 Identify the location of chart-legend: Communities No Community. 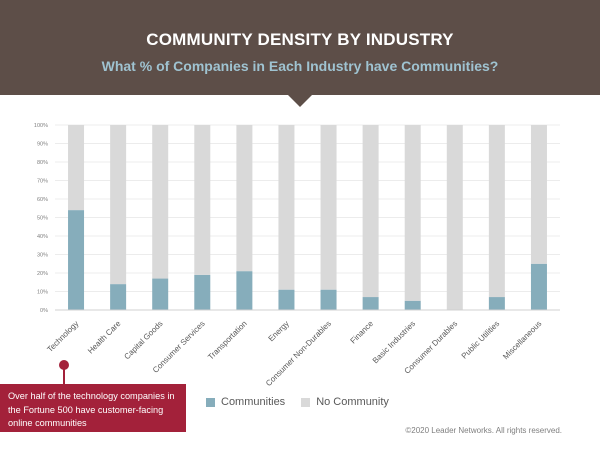
(305, 402).